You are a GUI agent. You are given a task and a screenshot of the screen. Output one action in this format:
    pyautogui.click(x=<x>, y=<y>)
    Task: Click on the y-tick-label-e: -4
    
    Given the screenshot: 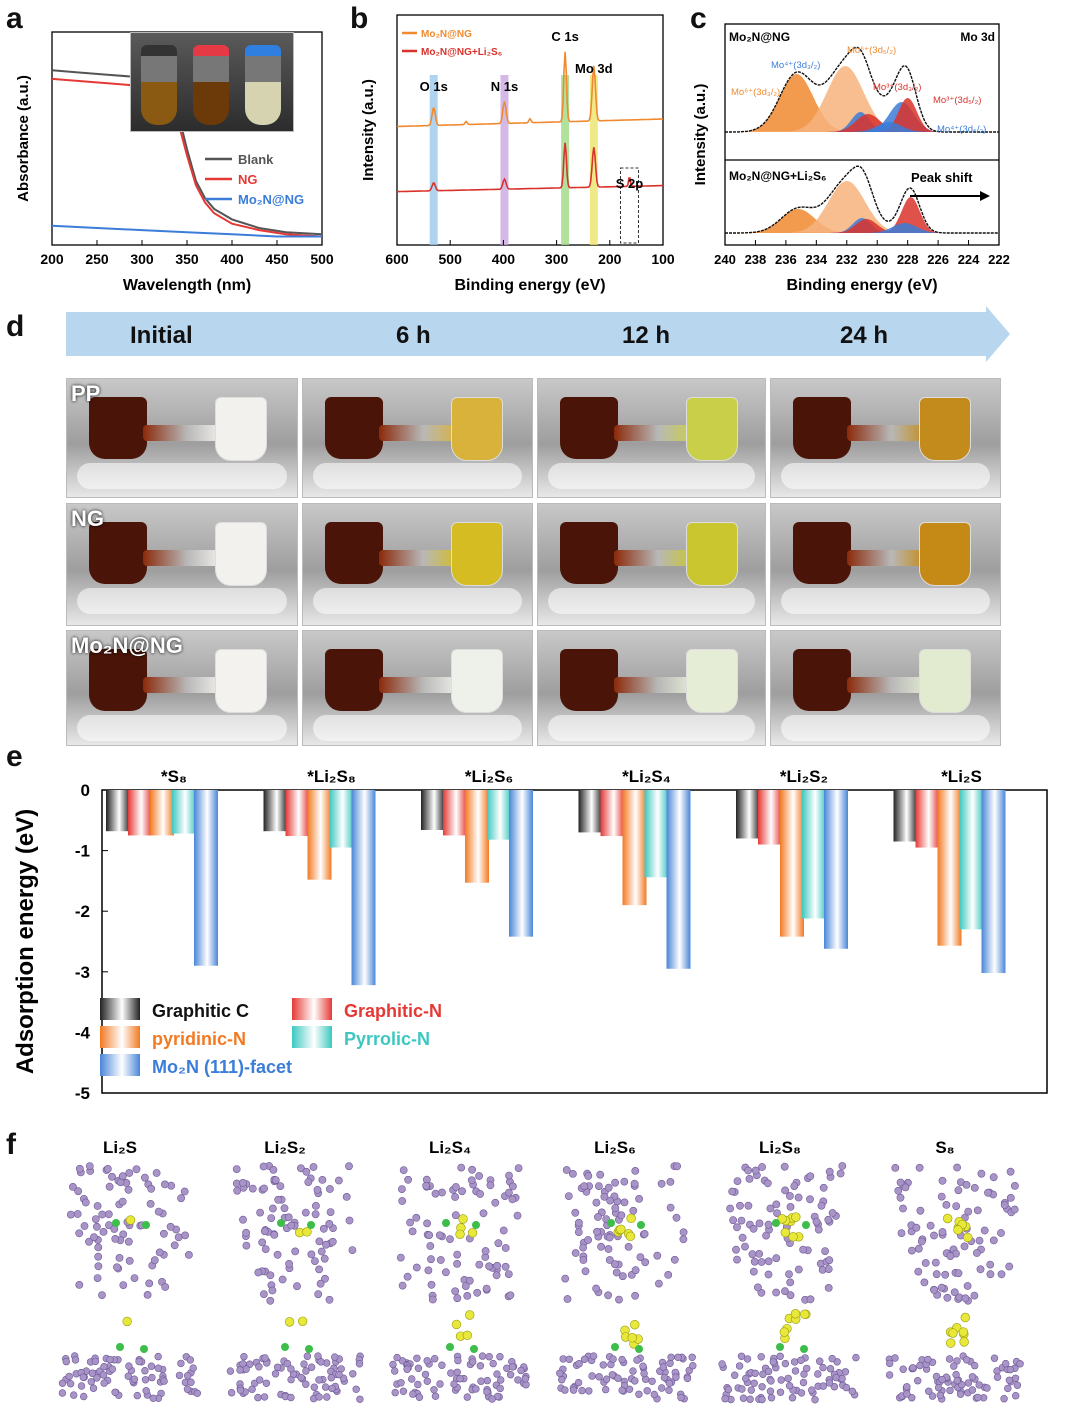 What is the action you would take?
    pyautogui.click(x=83, y=1032)
    